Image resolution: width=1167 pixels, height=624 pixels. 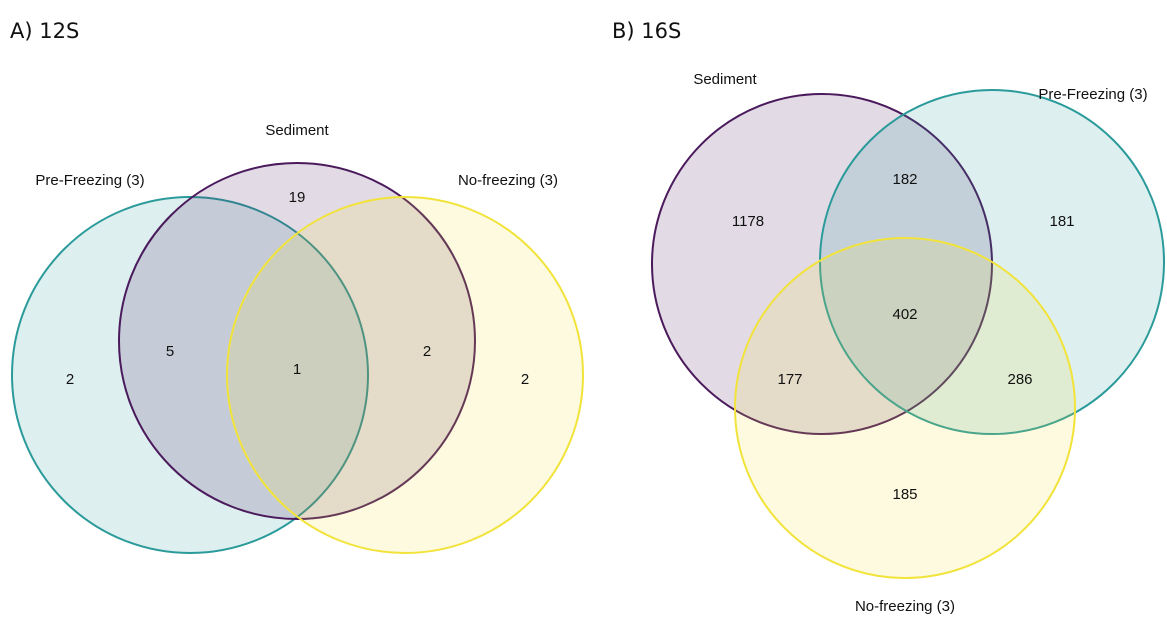 What do you see at coordinates (44, 31) in the screenshot?
I see `chart-title: A) 12S` at bounding box center [44, 31].